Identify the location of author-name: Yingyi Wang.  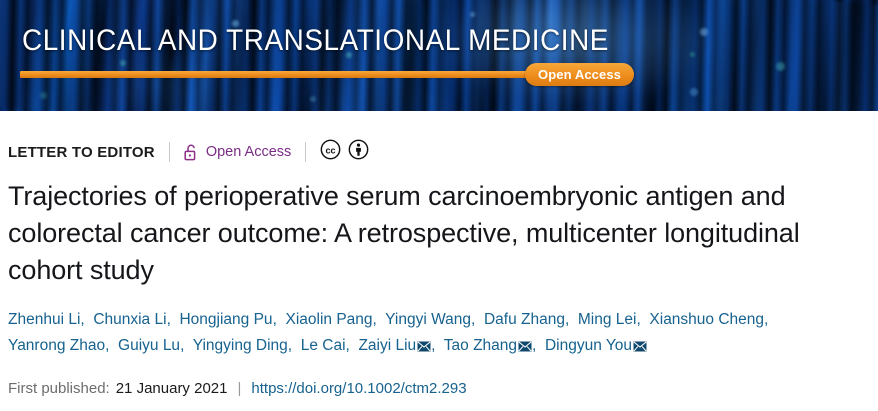
(428, 319).